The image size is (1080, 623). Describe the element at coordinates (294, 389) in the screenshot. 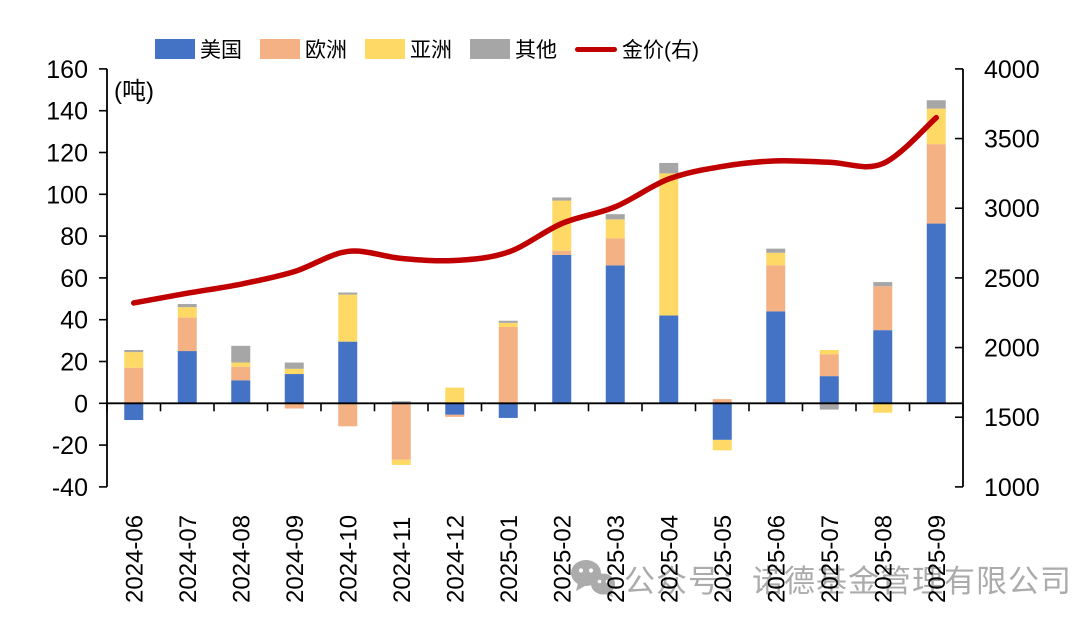

I see `bar-2024-09-us` at that location.